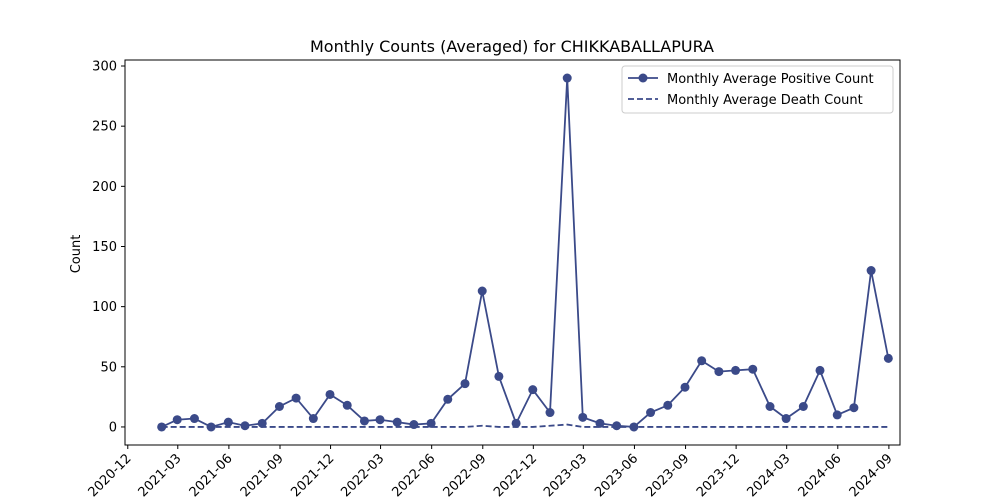 Image resolution: width=1000 pixels, height=500 pixels. What do you see at coordinates (871, 475) in the screenshot?
I see `x-tick-label: 2024-09` at bounding box center [871, 475].